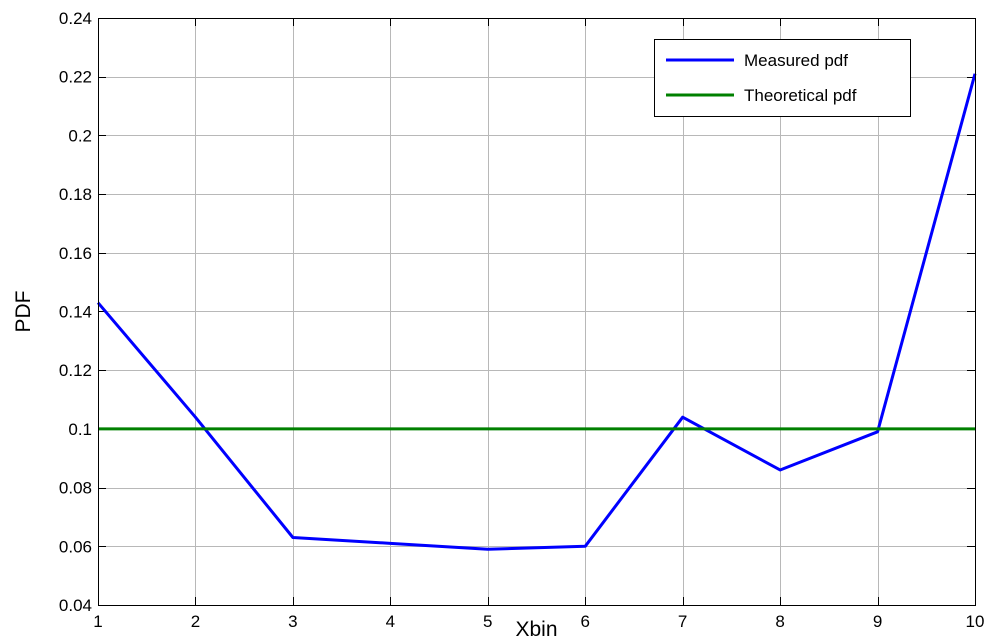  Describe the element at coordinates (584, 621) in the screenshot. I see `x-tick-label: 6` at that location.